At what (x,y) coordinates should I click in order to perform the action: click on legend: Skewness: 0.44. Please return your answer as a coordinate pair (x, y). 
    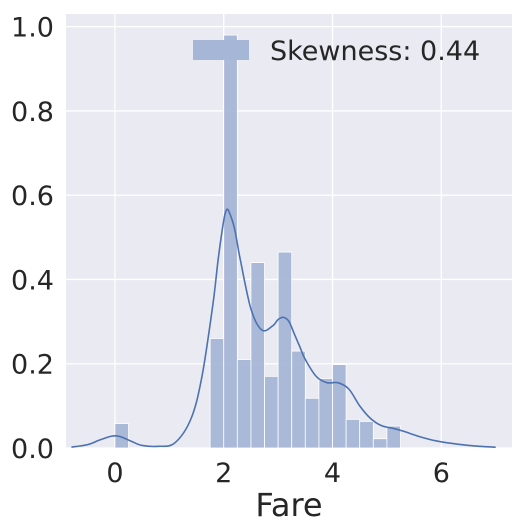
    Looking at the image, I should click on (336, 51).